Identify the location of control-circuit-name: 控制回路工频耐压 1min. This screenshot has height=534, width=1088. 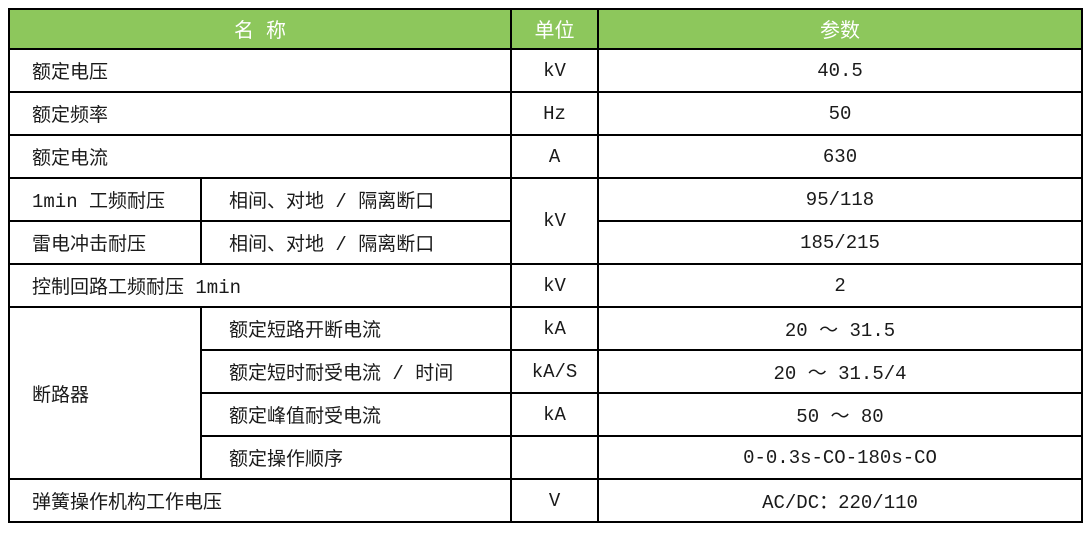
(260, 285).